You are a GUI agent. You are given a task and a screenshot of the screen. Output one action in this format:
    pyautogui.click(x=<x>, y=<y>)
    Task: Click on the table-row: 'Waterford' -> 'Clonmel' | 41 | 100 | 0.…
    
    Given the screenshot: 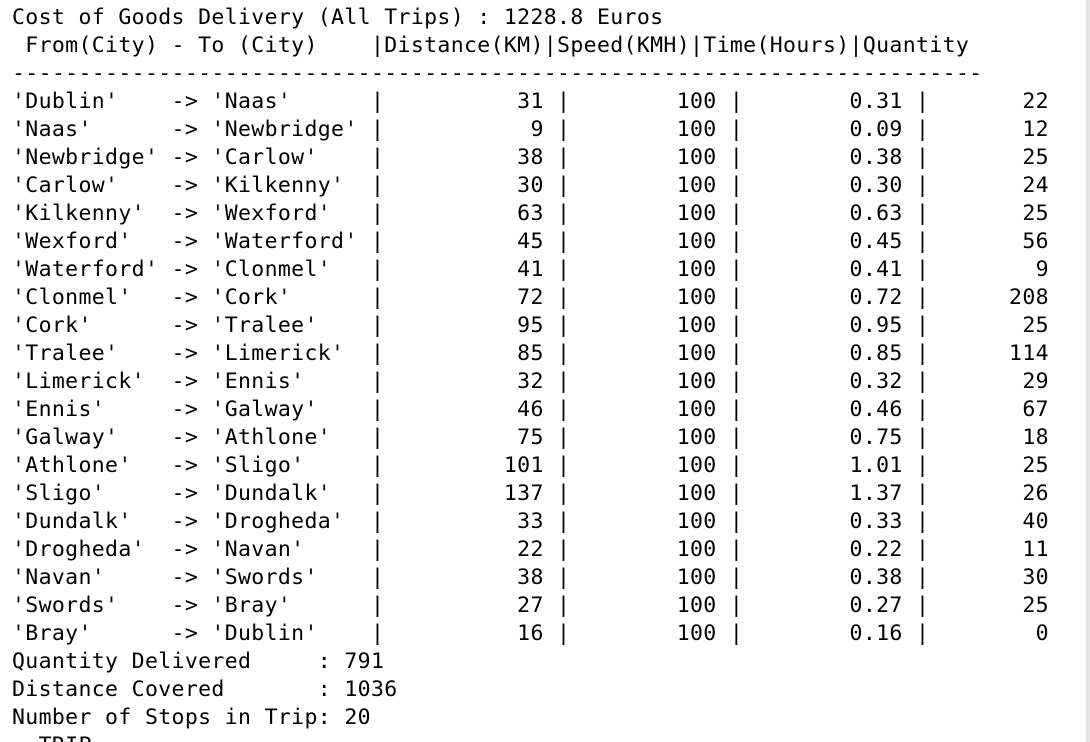 What is the action you would take?
    pyautogui.click(x=530, y=269)
    